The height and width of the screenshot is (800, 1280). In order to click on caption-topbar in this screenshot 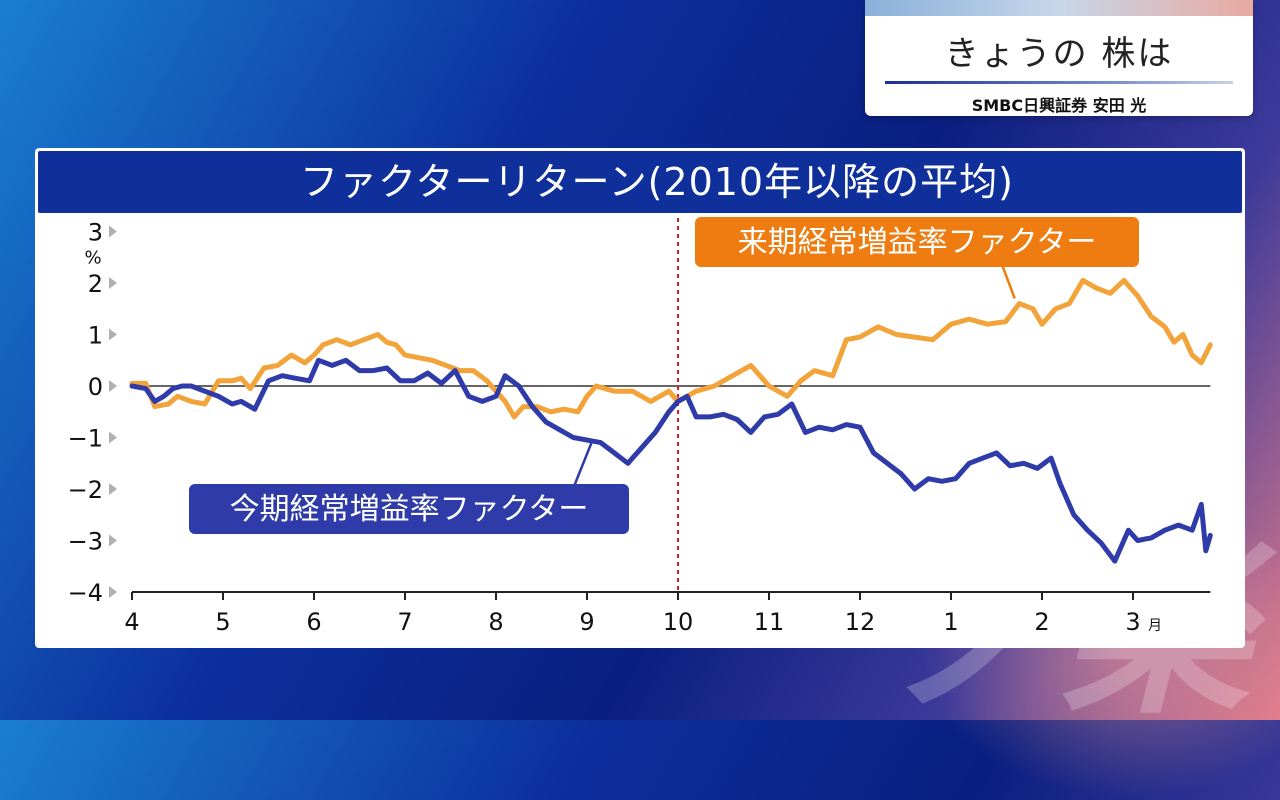, I will do `click(1059, 8)`.